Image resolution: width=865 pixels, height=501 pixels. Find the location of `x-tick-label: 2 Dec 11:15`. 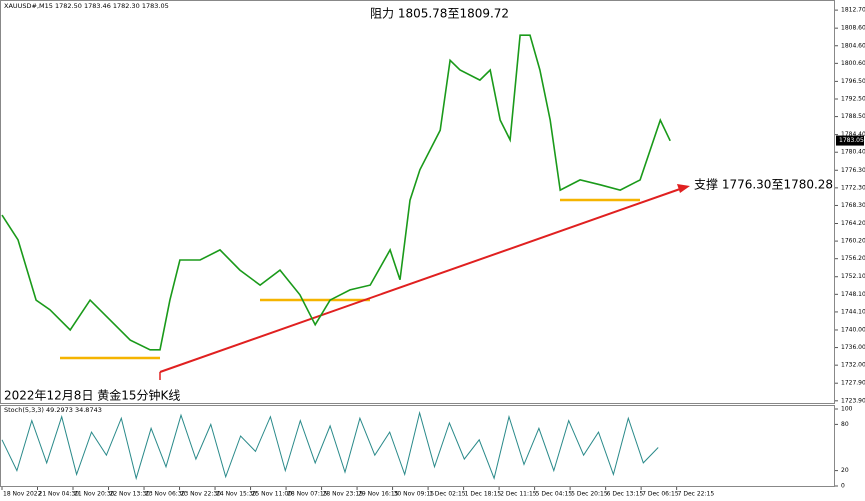

x-tick-label: 2 Dec 11:15 is located at coordinates (518, 494).